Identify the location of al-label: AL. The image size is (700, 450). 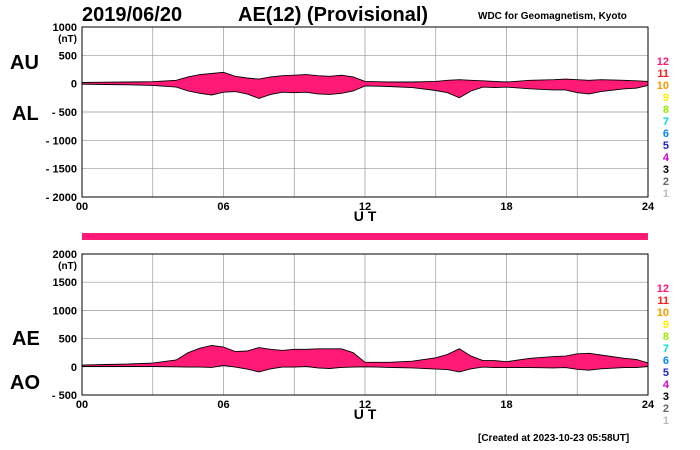
(25, 114).